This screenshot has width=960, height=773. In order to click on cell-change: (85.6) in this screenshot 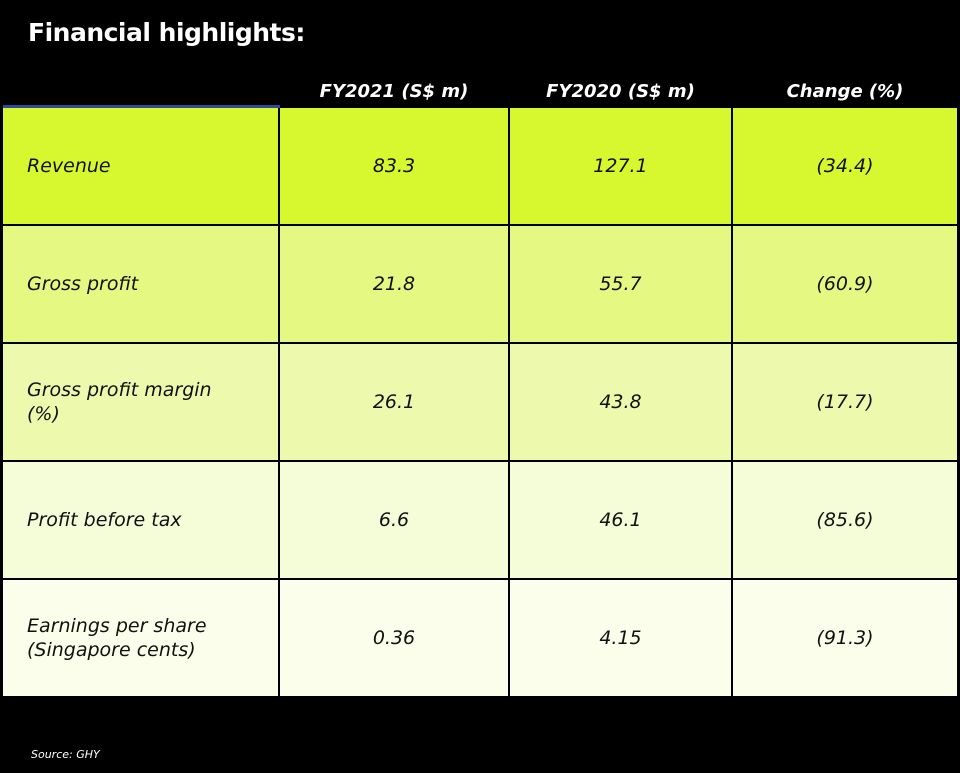, I will do `click(845, 520)`.